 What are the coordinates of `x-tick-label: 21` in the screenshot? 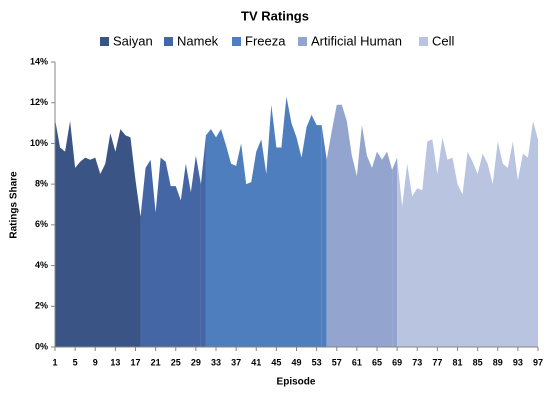 It's located at (156, 362).